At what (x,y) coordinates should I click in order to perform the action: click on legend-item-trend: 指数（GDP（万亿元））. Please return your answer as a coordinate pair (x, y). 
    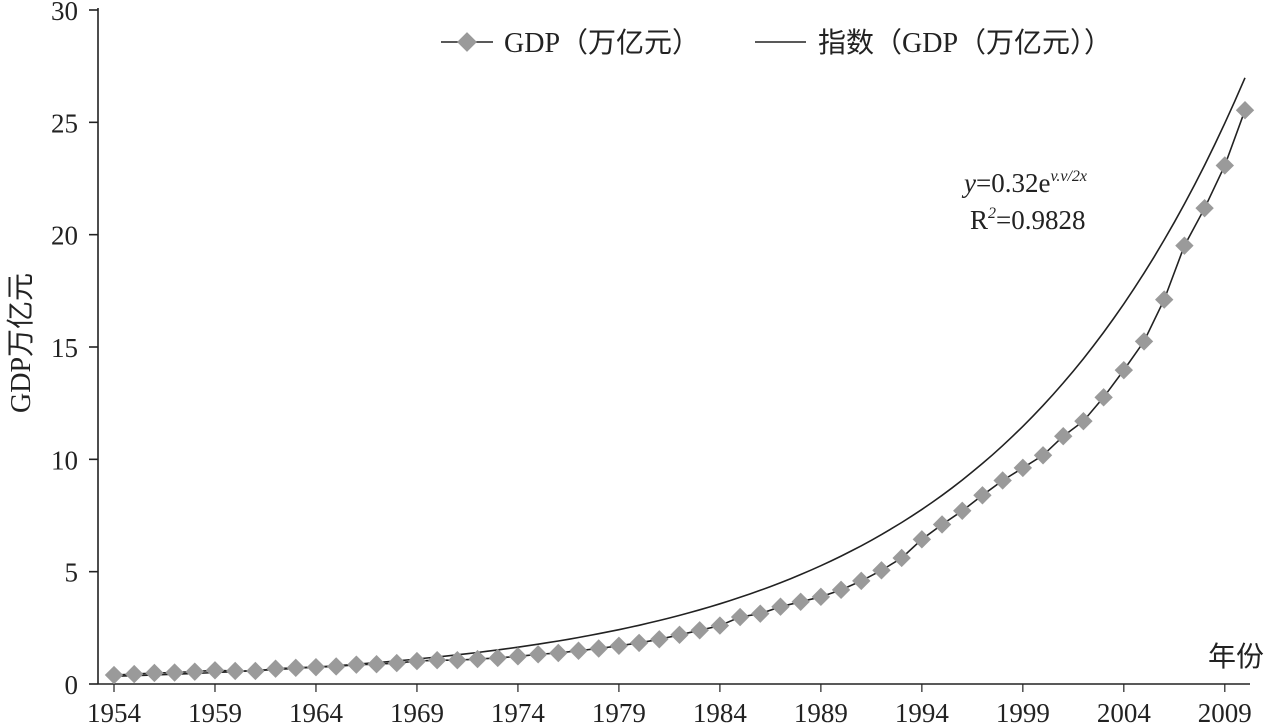
    Looking at the image, I should click on (933, 43).